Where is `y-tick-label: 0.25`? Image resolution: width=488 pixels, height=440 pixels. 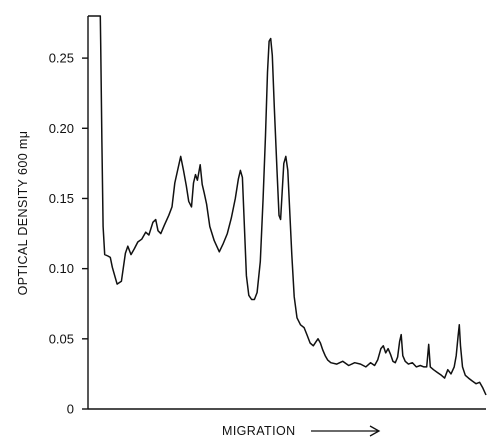 y-tick-label: 0.25 is located at coordinates (61, 58).